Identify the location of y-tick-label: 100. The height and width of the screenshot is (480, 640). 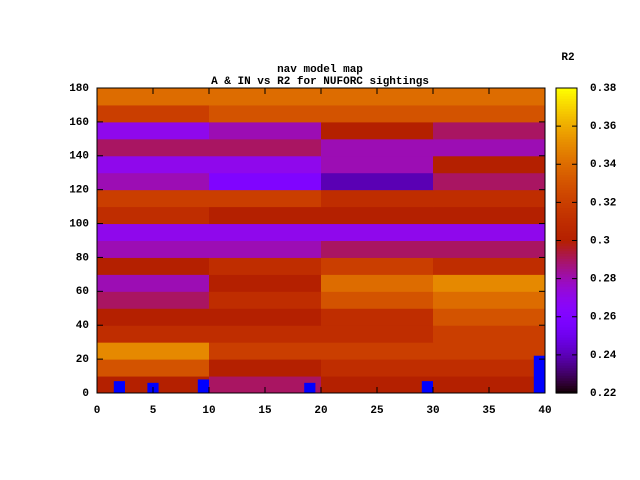
(79, 224).